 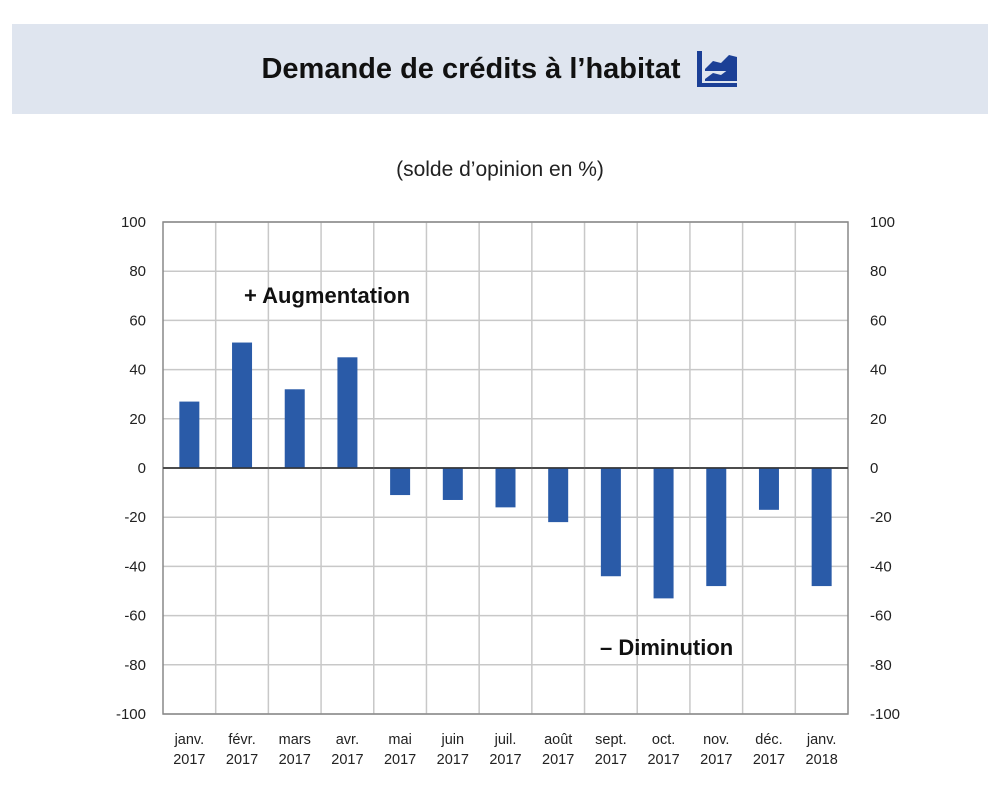 I want to click on y-tick-label-right: -20, so click(x=881, y=517).